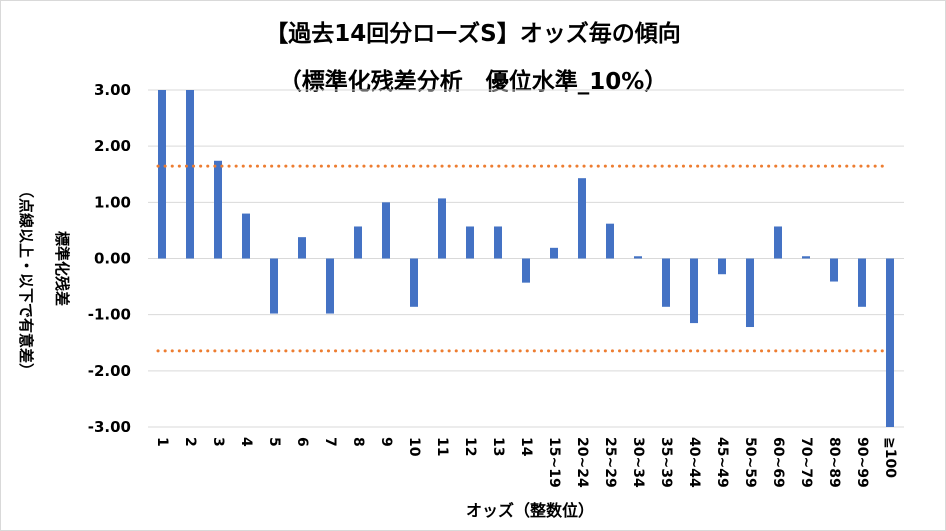 The height and width of the screenshot is (531, 946). Describe the element at coordinates (806, 462) in the screenshot. I see `x-tick-label: 70~79` at that location.